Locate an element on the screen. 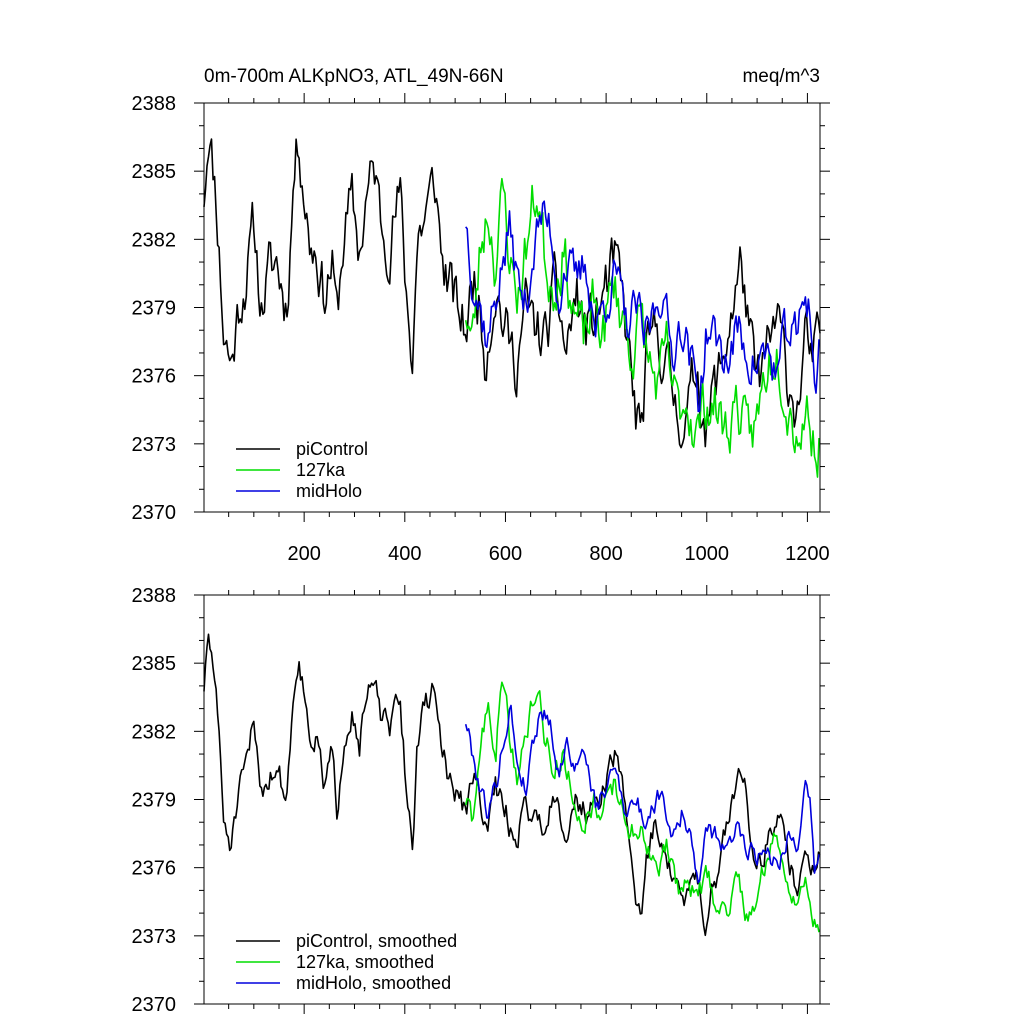 This screenshot has height=1024, width=1024. legend-label: piControl is located at coordinates (332, 449).